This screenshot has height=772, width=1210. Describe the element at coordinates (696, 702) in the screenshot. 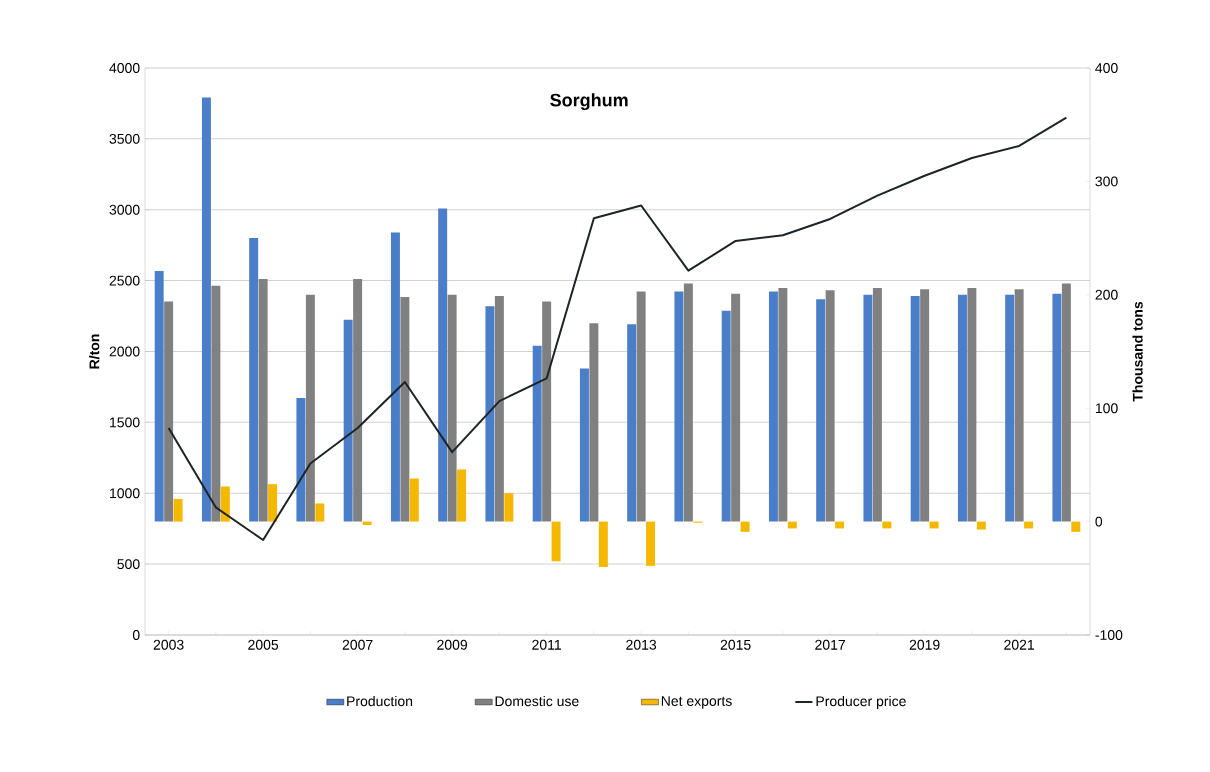

I see `legend-label: Net exports` at that location.